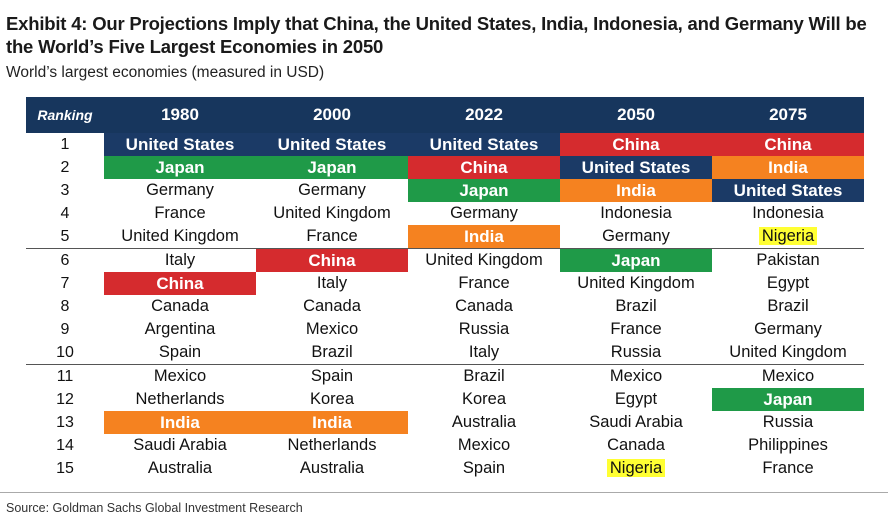  What do you see at coordinates (65, 376) in the screenshot?
I see `rank-number: 11` at bounding box center [65, 376].